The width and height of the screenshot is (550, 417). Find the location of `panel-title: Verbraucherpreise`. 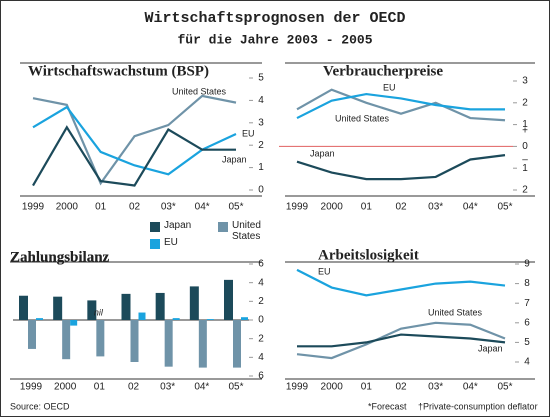

panel-title: Verbraucherpreise is located at coordinates (383, 71).